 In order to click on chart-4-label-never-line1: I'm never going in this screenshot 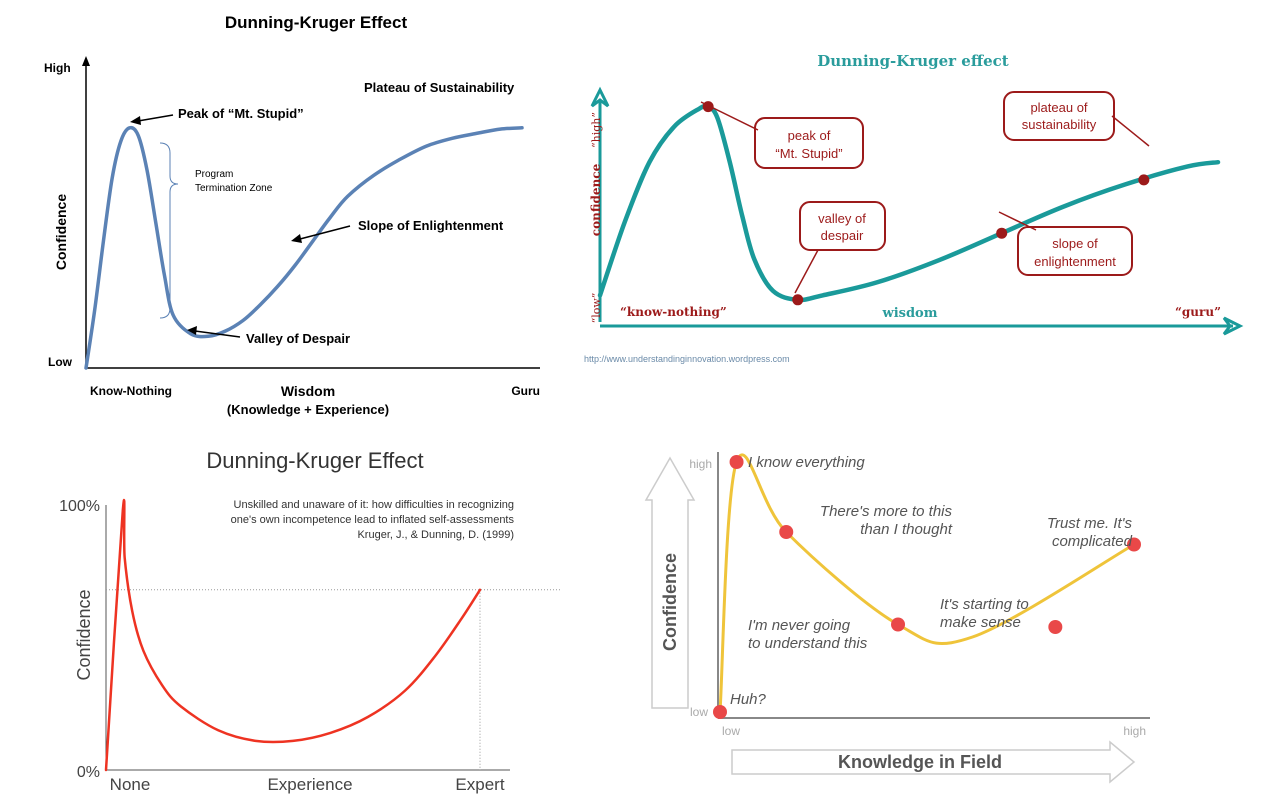, I will do `click(799, 625)`.